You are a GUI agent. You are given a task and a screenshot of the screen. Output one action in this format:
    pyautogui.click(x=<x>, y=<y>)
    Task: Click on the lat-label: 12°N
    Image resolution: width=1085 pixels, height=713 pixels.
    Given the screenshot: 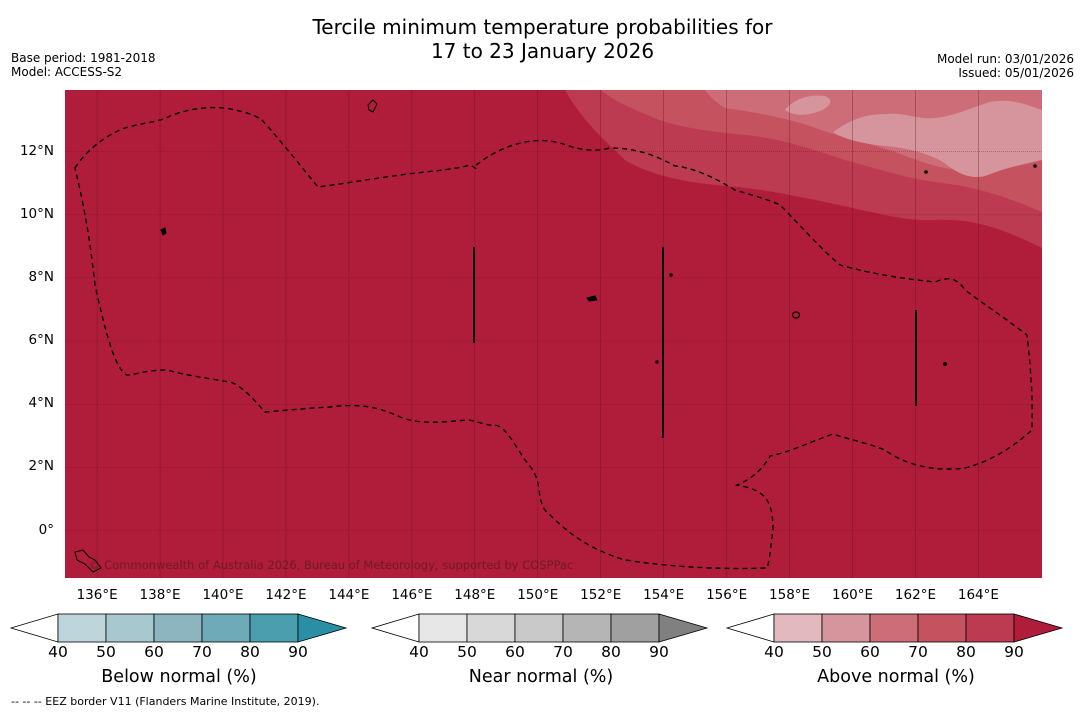 What is the action you would take?
    pyautogui.click(x=36, y=150)
    